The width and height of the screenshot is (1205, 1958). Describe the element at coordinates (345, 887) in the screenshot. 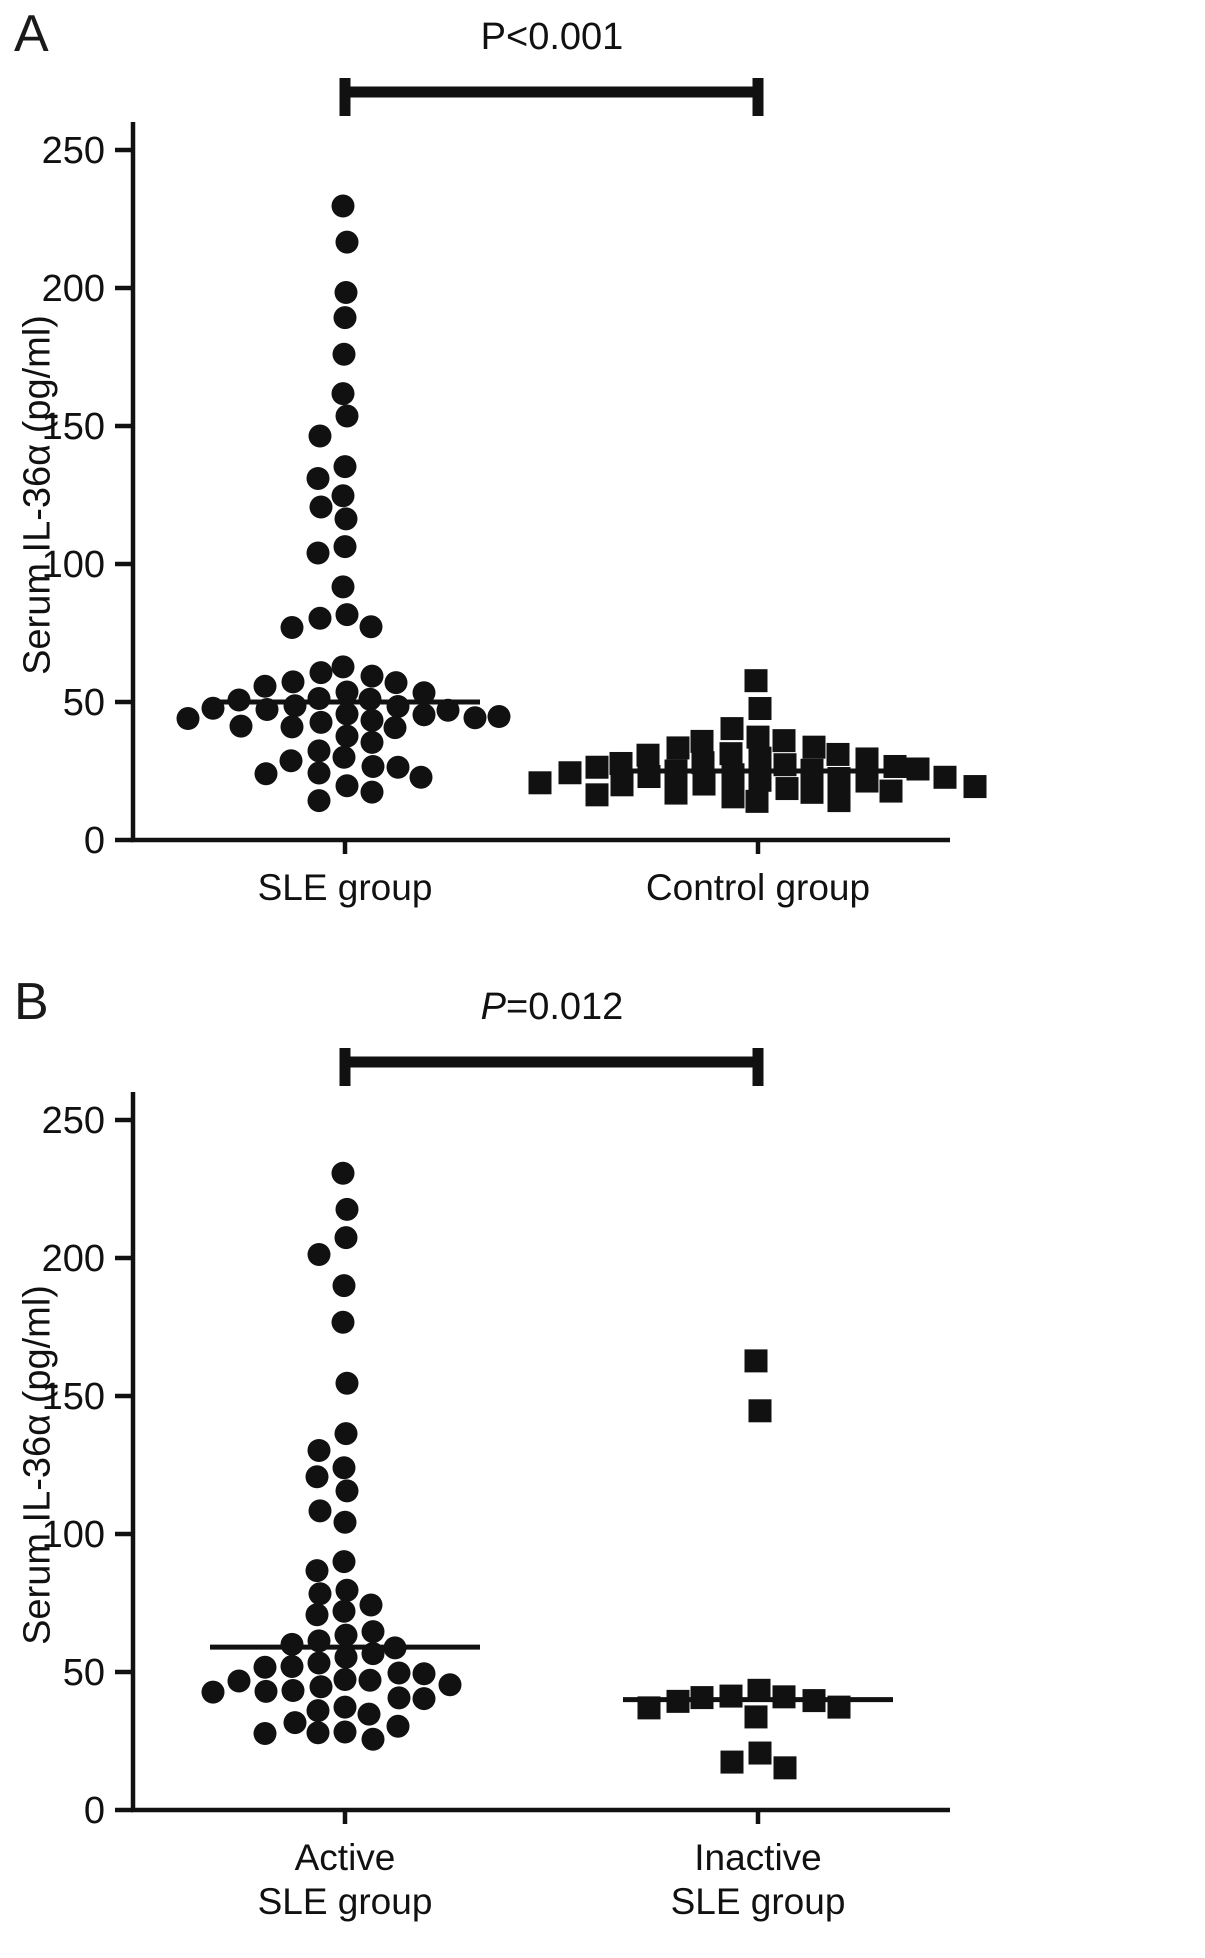

I see `panel-a-group-1-label: SLE group` at that location.